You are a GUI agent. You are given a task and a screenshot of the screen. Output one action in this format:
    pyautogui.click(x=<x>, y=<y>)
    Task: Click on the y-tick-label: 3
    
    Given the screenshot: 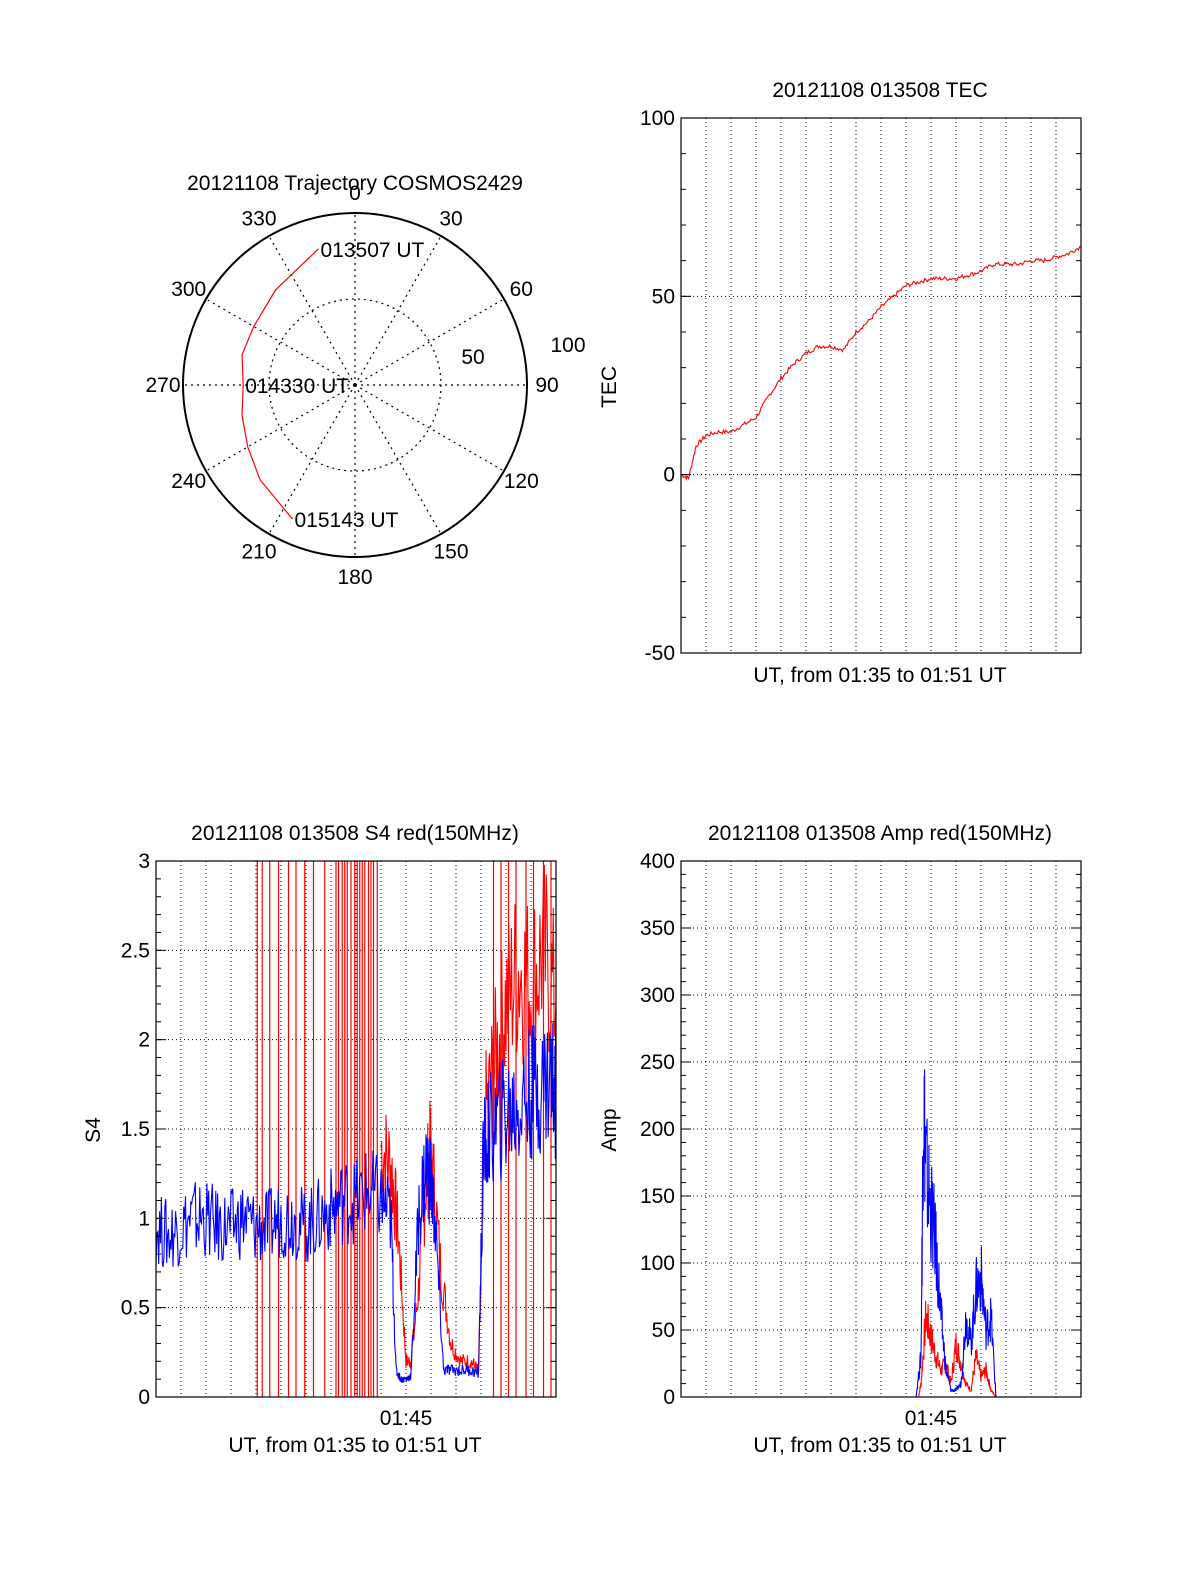 What is the action you would take?
    pyautogui.click(x=144, y=861)
    